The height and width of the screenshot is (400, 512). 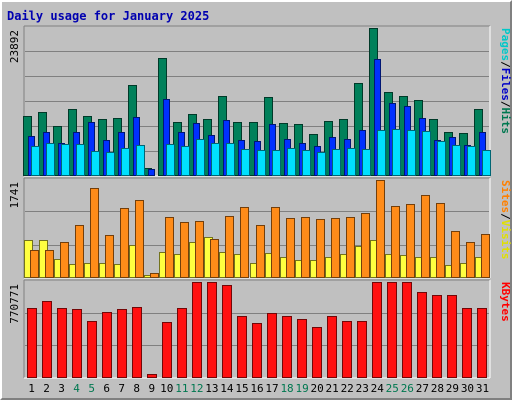 What do you see at coordinates (505, 121) in the screenshot?
I see `legend-hits: Hits` at bounding box center [505, 121].